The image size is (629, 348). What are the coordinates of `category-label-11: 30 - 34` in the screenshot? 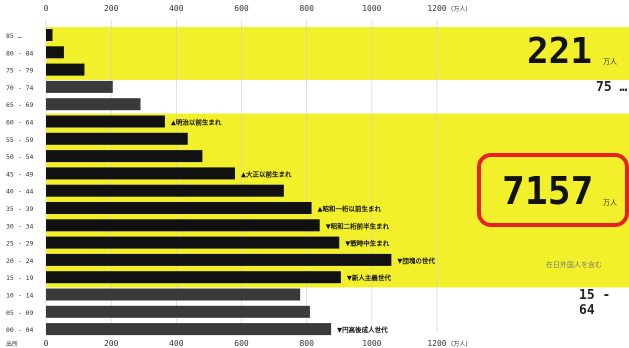 It's located at (19, 226).